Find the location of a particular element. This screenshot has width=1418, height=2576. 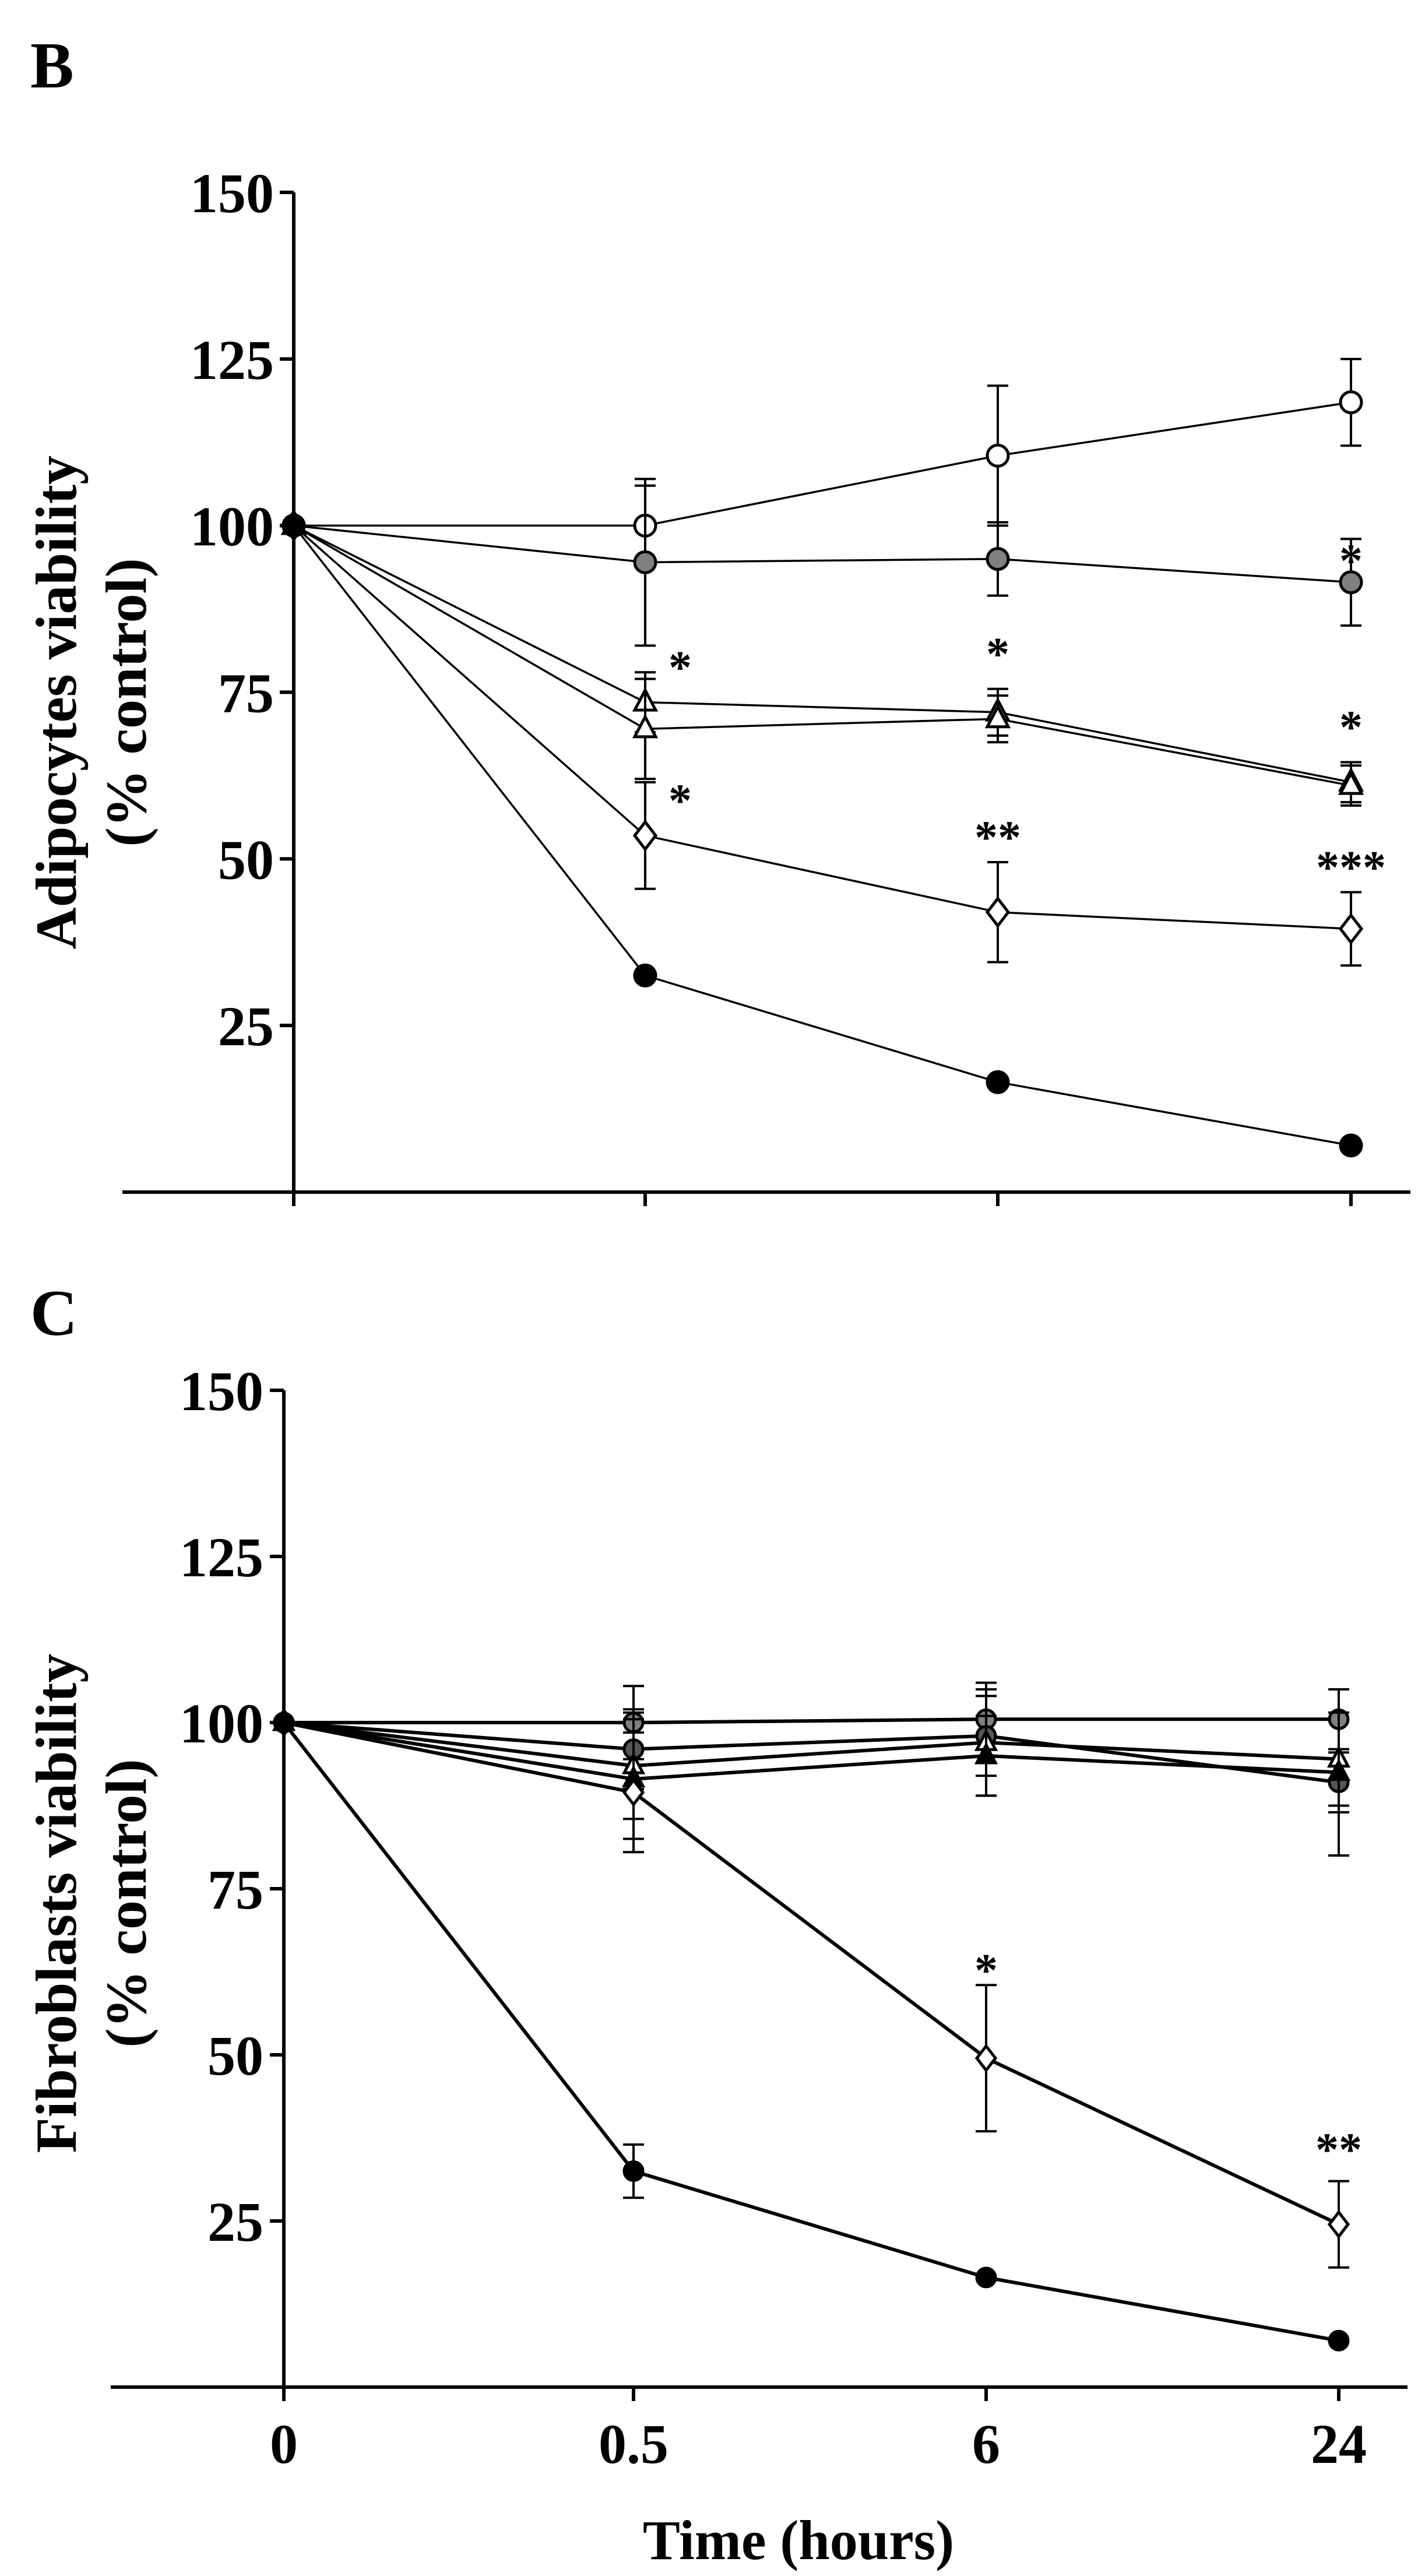

x-axis-label: Time (hours) is located at coordinates (798, 2540).